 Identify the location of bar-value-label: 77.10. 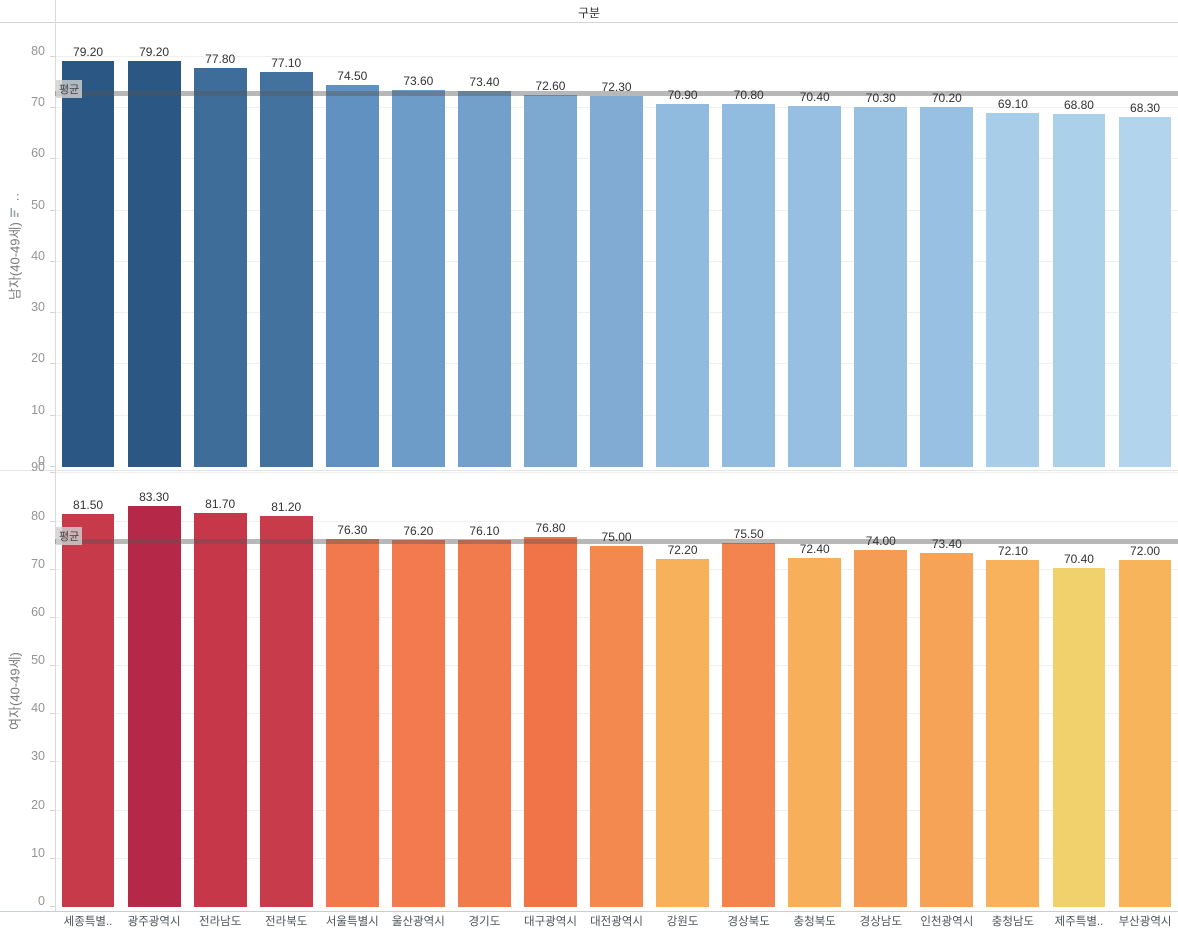
(286, 62).